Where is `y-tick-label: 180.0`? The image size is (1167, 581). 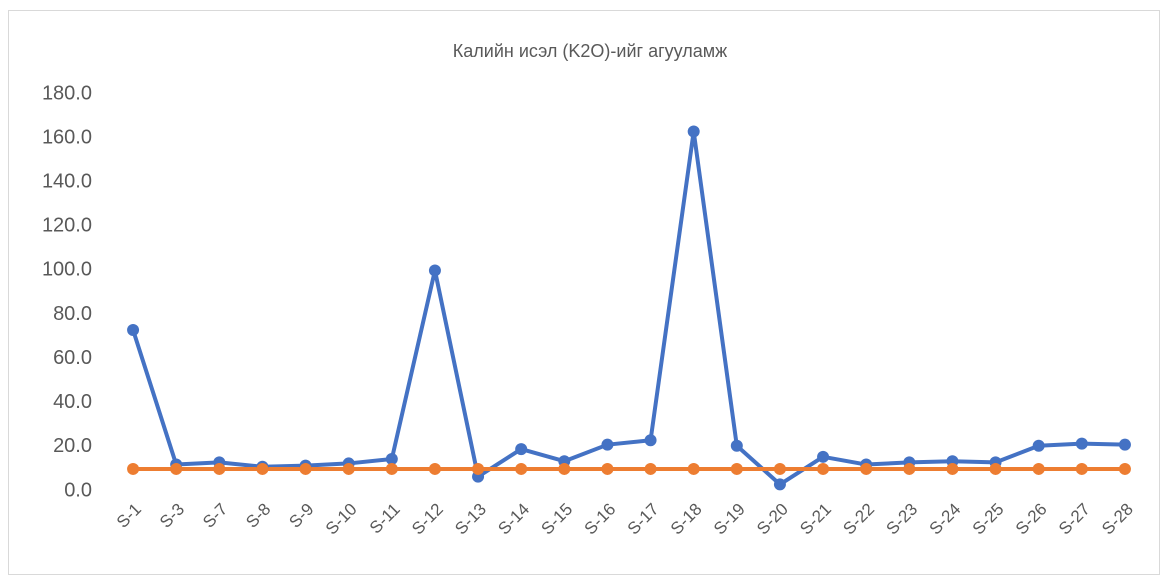
y-tick-label: 180.0 is located at coordinates (67, 93).